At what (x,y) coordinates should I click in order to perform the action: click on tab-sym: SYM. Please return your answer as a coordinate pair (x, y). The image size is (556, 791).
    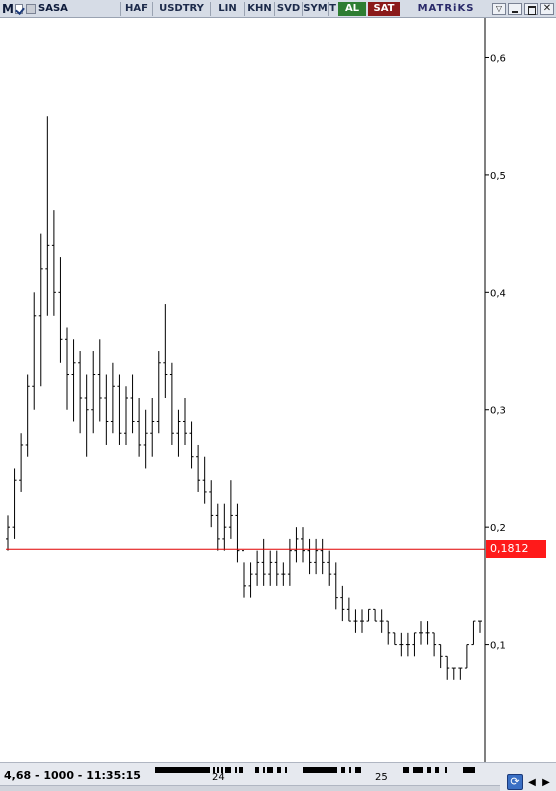
    Looking at the image, I should click on (315, 9).